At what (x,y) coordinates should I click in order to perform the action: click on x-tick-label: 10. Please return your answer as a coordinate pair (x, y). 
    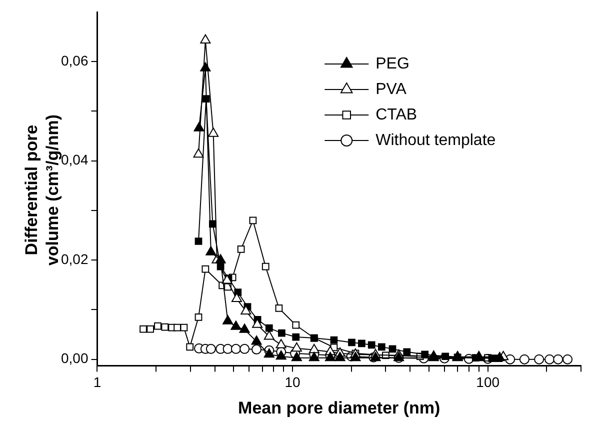
    Looking at the image, I should click on (292, 382).